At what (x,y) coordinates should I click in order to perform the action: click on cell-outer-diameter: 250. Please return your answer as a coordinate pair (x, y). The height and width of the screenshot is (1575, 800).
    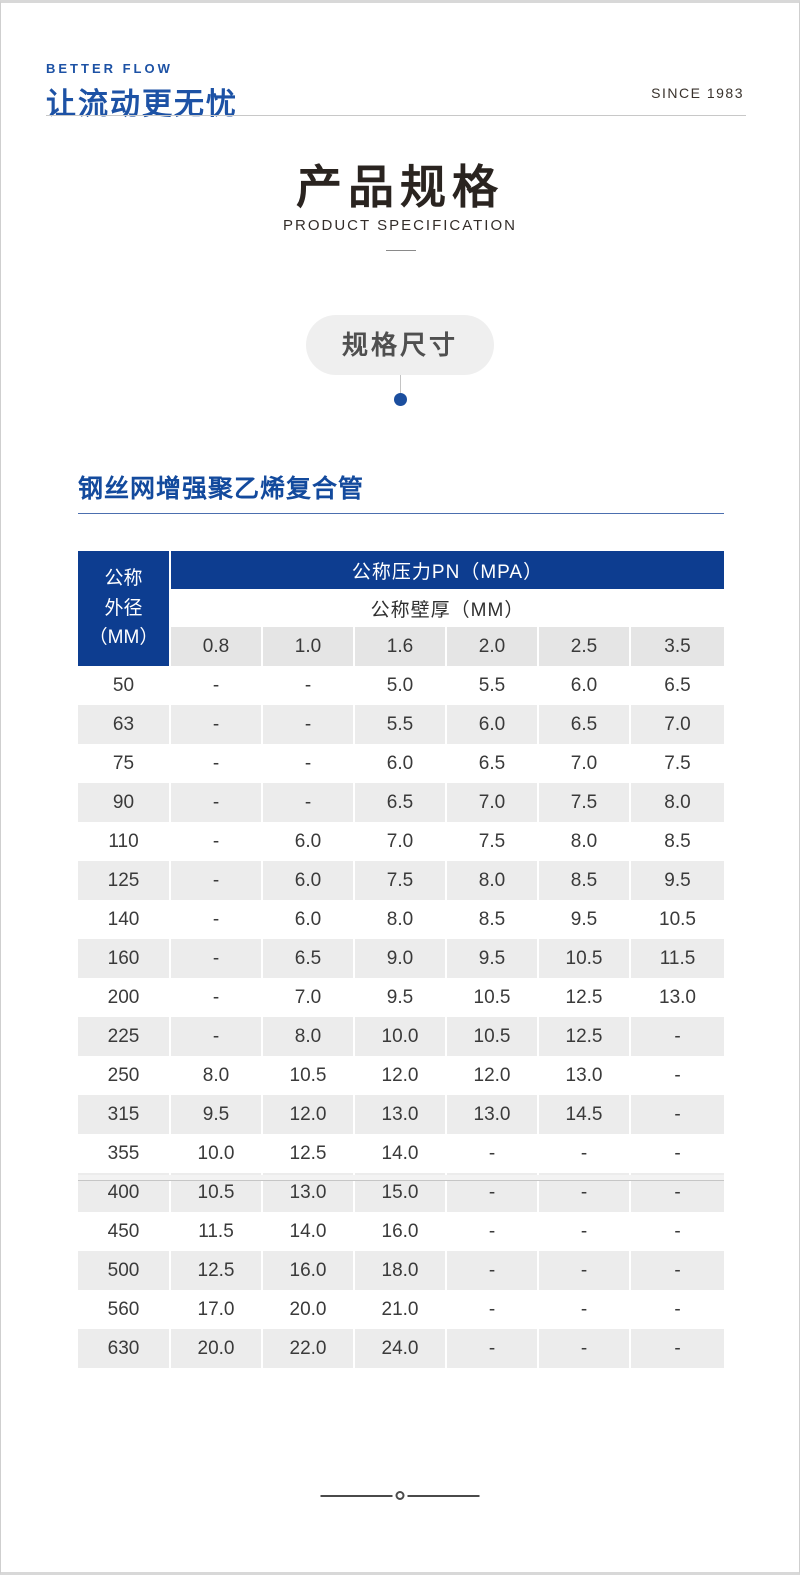
    Looking at the image, I should click on (124, 1075).